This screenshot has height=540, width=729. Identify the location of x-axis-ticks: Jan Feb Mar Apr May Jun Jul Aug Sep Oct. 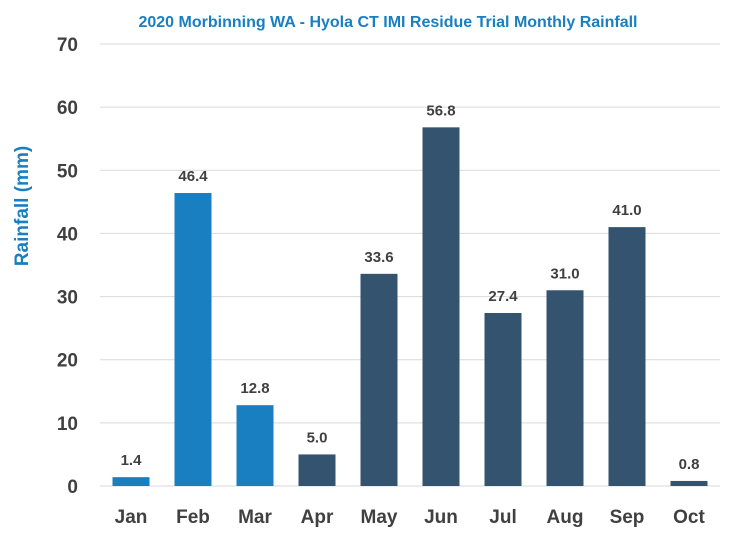
(410, 517).